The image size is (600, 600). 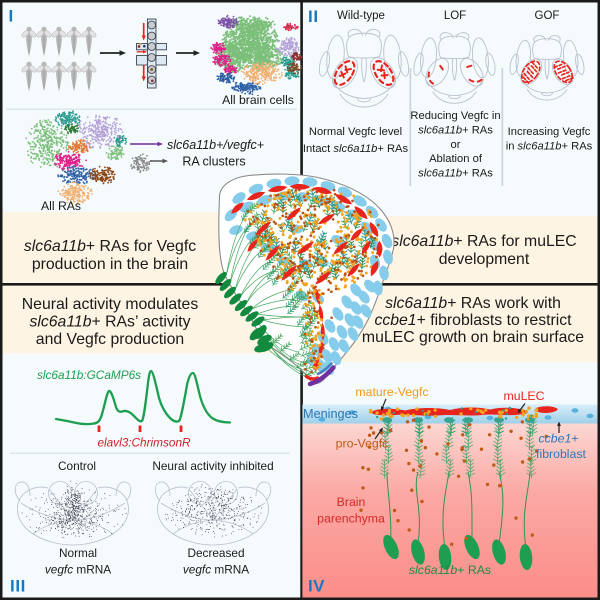 What do you see at coordinates (549, 132) in the screenshot?
I see `svg-text: Increasing Vegfc` at bounding box center [549, 132].